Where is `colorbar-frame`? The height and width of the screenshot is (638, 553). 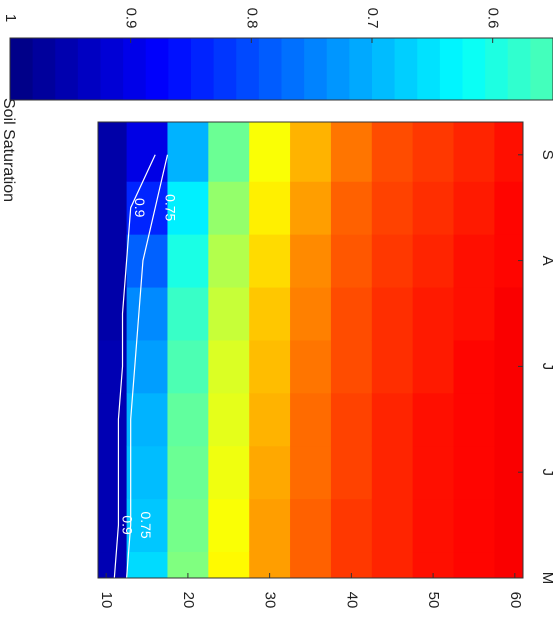 colorbar-frame is located at coordinates (281, 69).